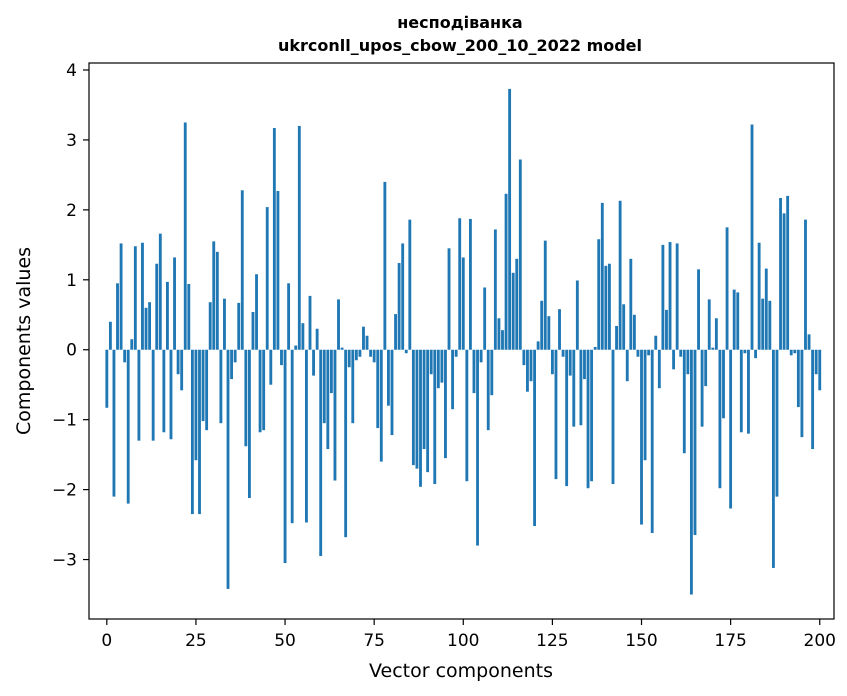 The width and height of the screenshot is (847, 696). Describe the element at coordinates (64, 561) in the screenshot. I see `y-tick-label: −3` at that location.